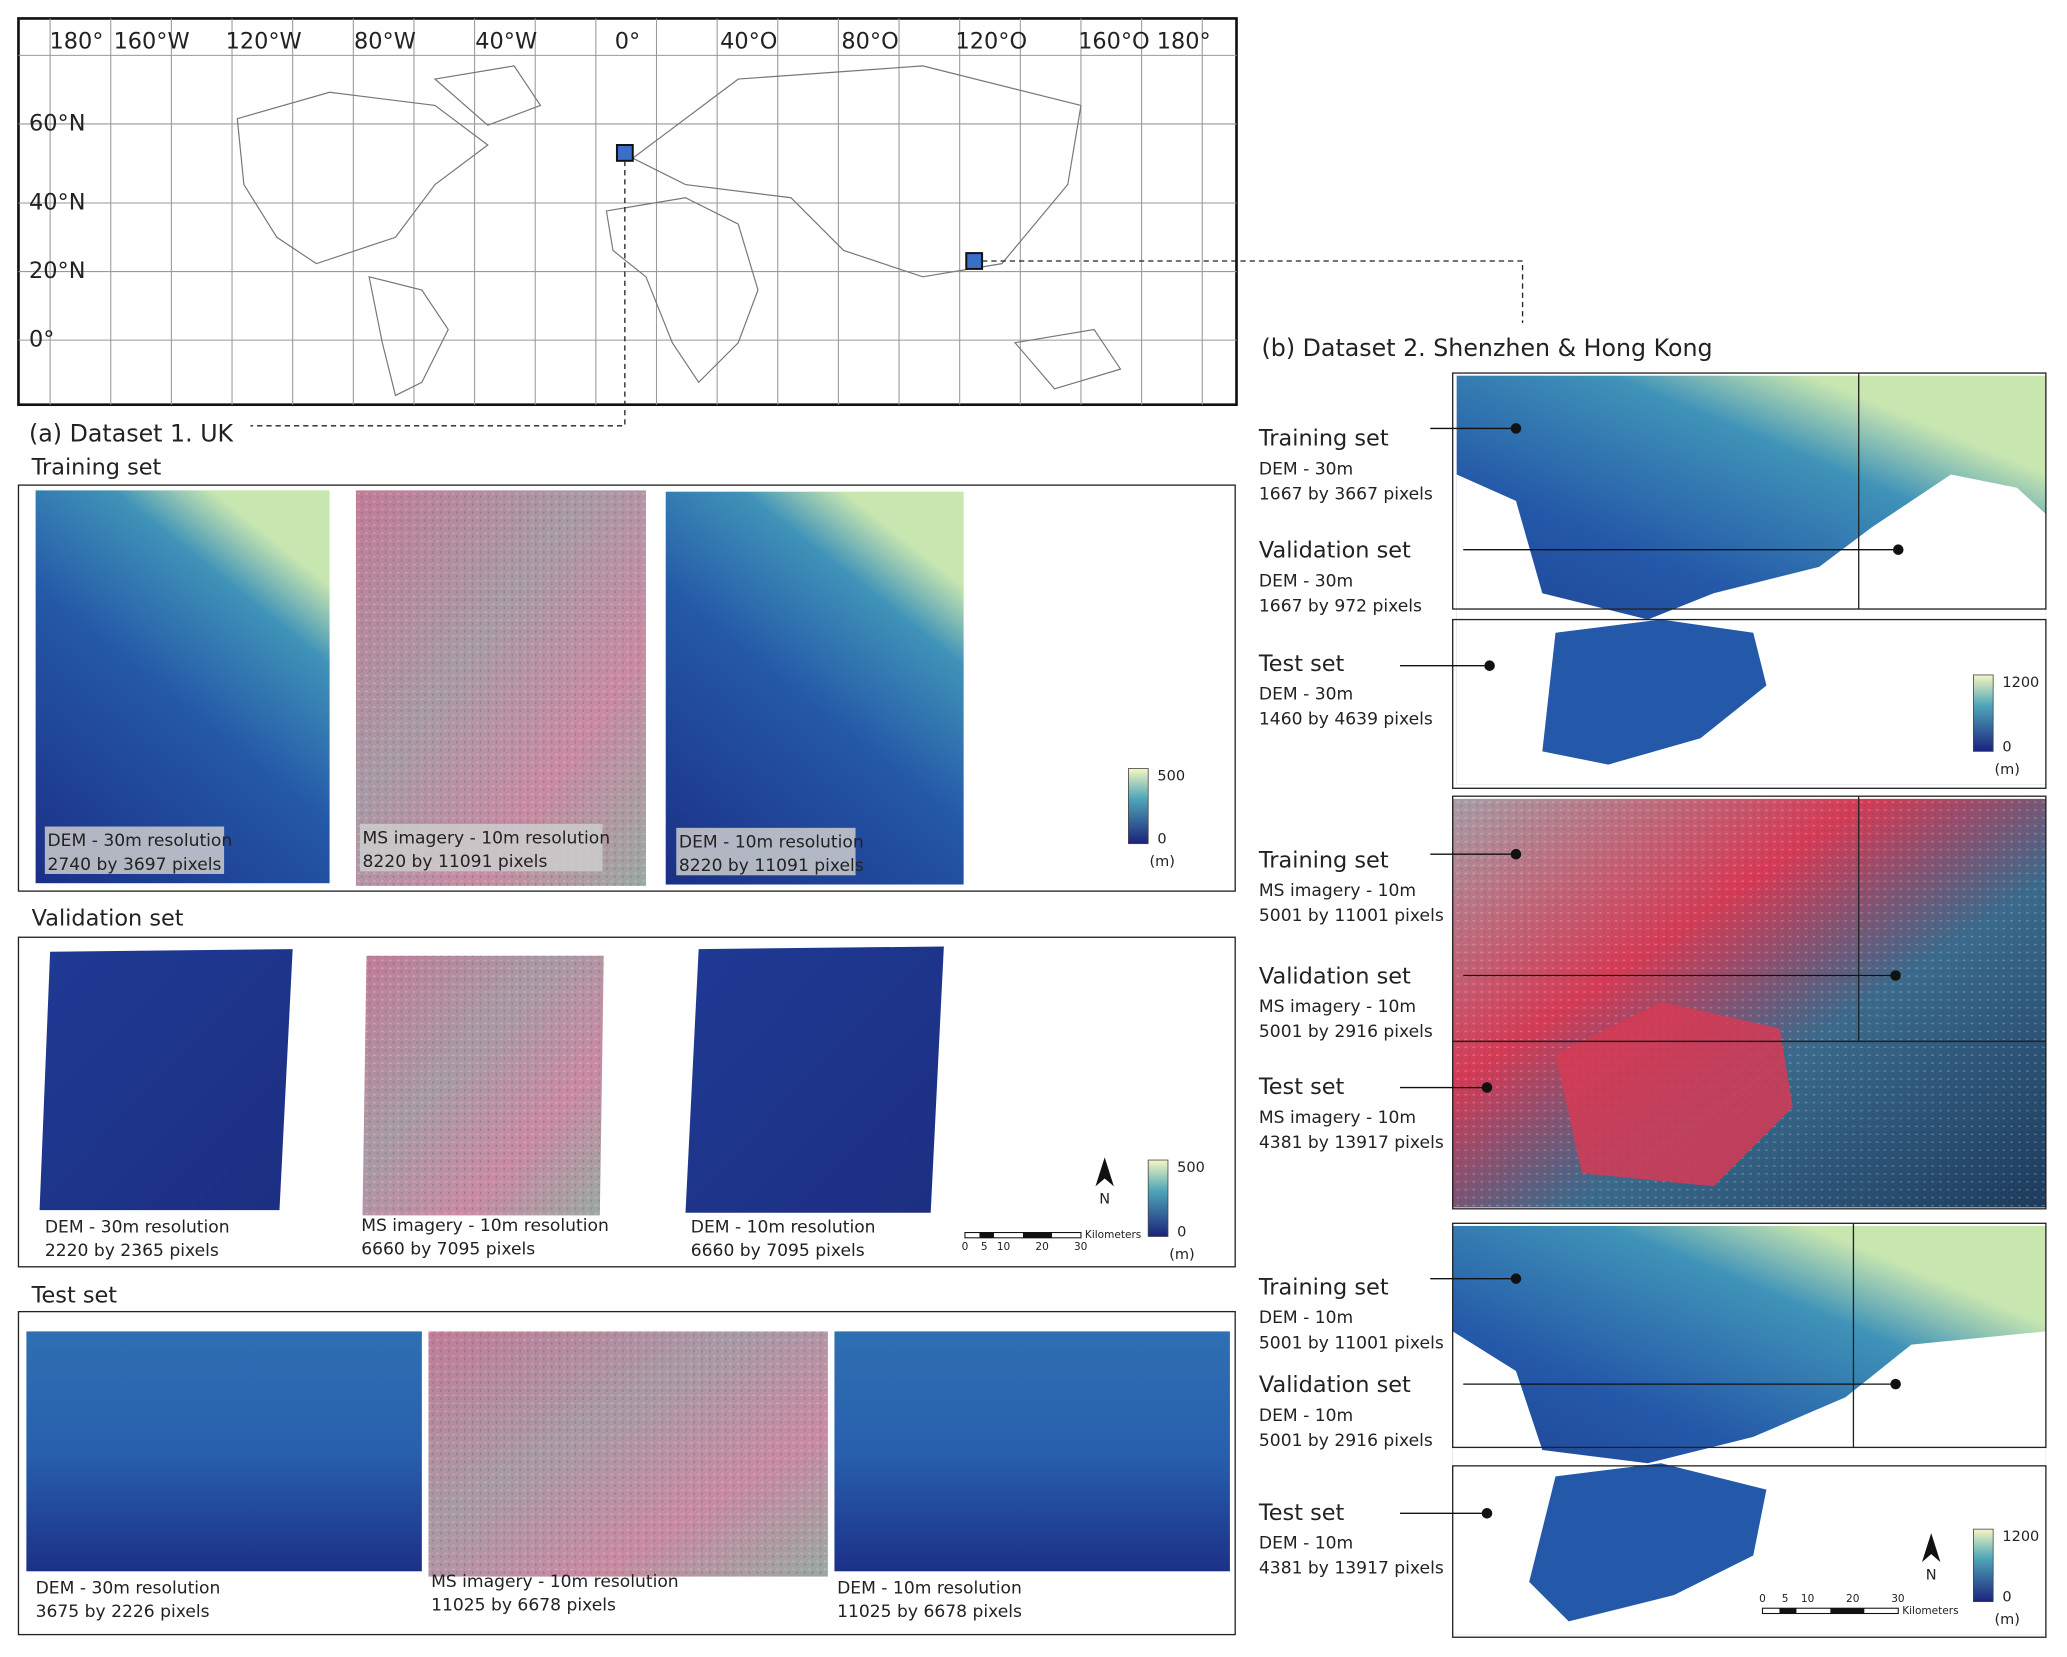 The height and width of the screenshot is (1657, 2067). Describe the element at coordinates (57, 203) in the screenshot. I see `latitude-label: 40°N` at that location.